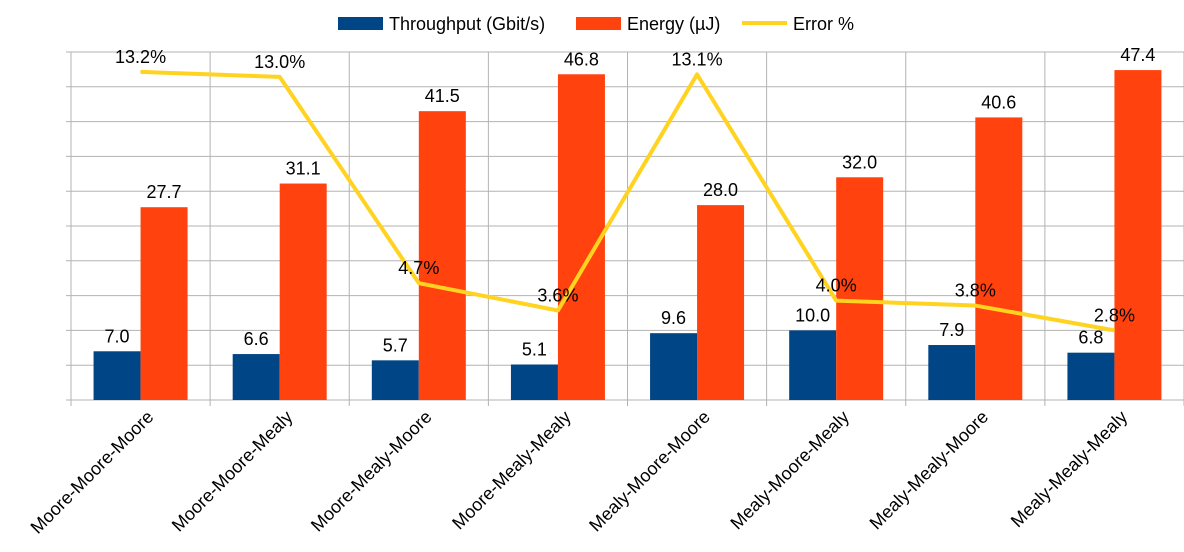 This screenshot has height=552, width=1184. What do you see at coordinates (1090, 338) in the screenshot?
I see `data-label-throughput: 6.8` at bounding box center [1090, 338].